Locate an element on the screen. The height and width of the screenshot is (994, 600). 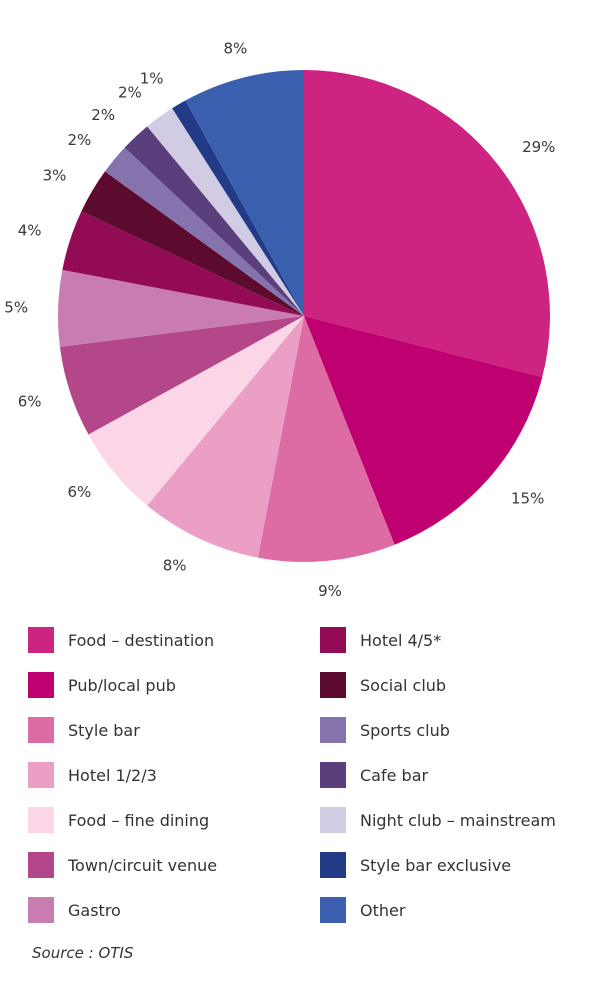
slice-value-label: 15% is located at coordinates (527, 499).